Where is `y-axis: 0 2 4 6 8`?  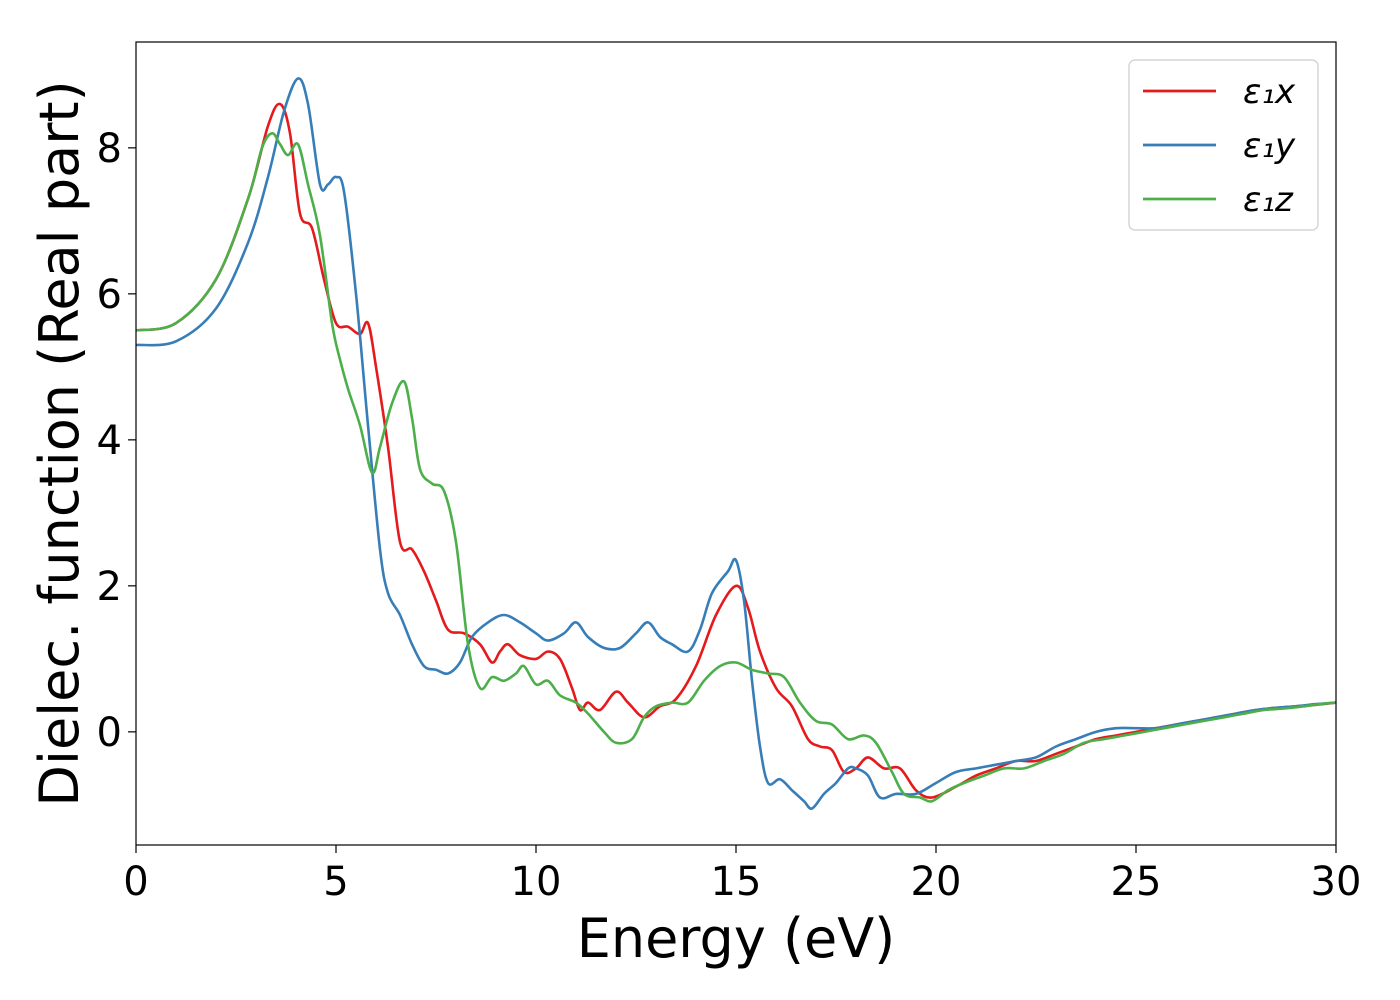
y-axis: 0 2 4 6 8 is located at coordinates (116, 441).